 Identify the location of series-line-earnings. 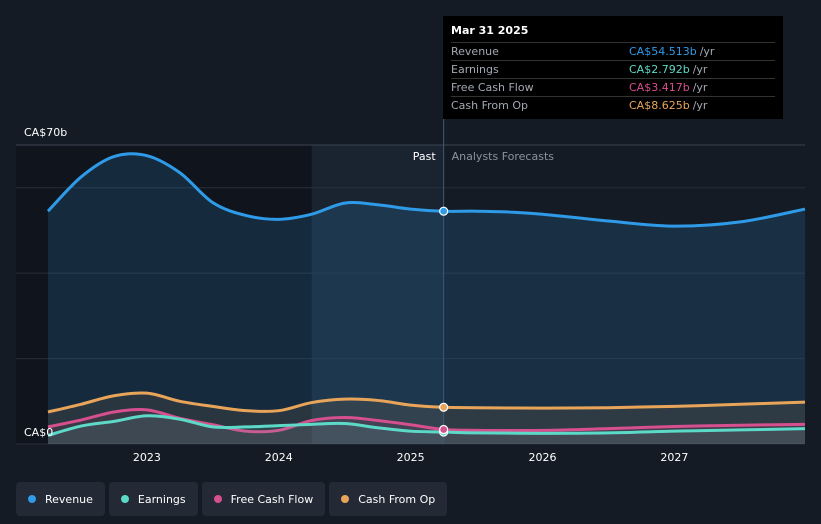
(426, 425).